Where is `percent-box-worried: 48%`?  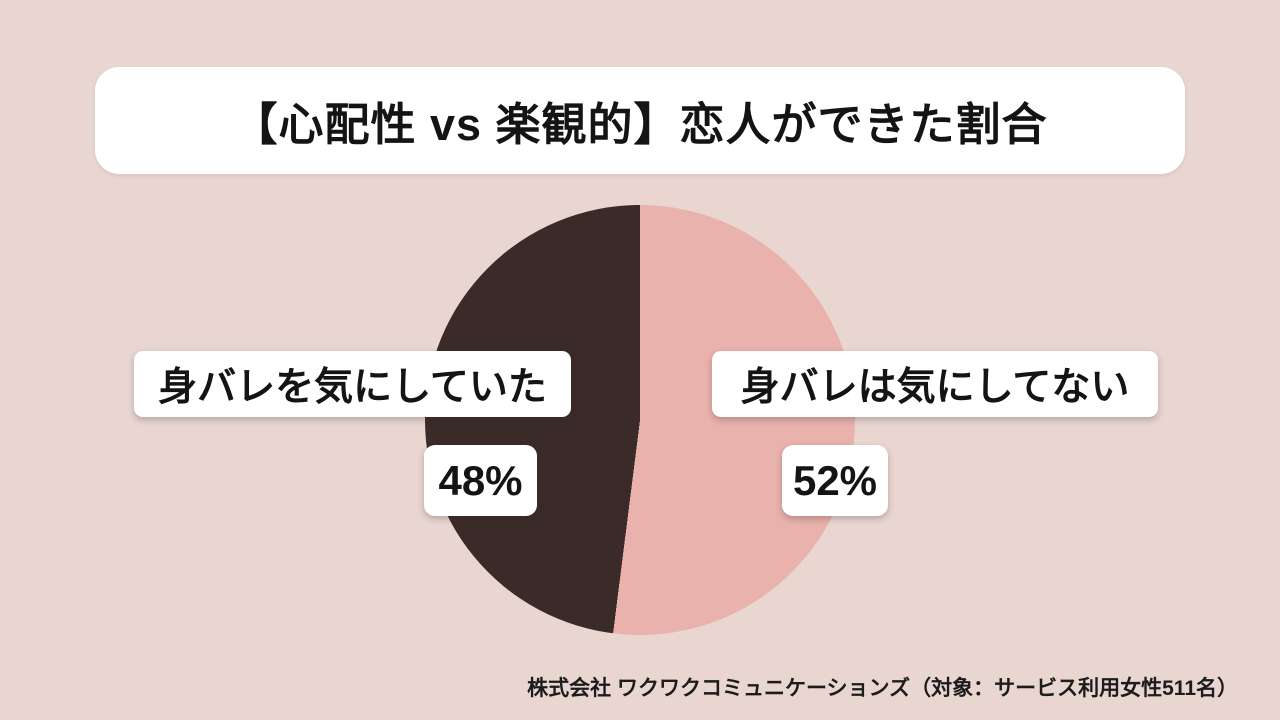 percent-box-worried: 48% is located at coordinates (480, 480).